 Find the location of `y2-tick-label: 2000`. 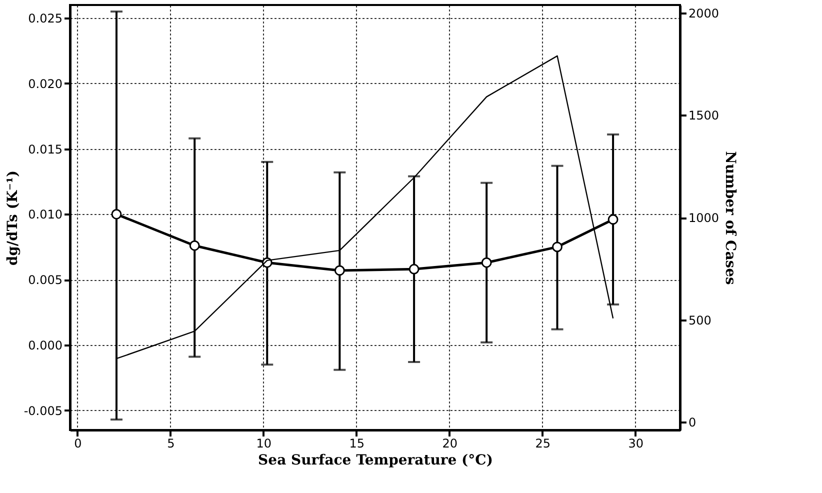

y2-tick-label: 2000 is located at coordinates (704, 13).